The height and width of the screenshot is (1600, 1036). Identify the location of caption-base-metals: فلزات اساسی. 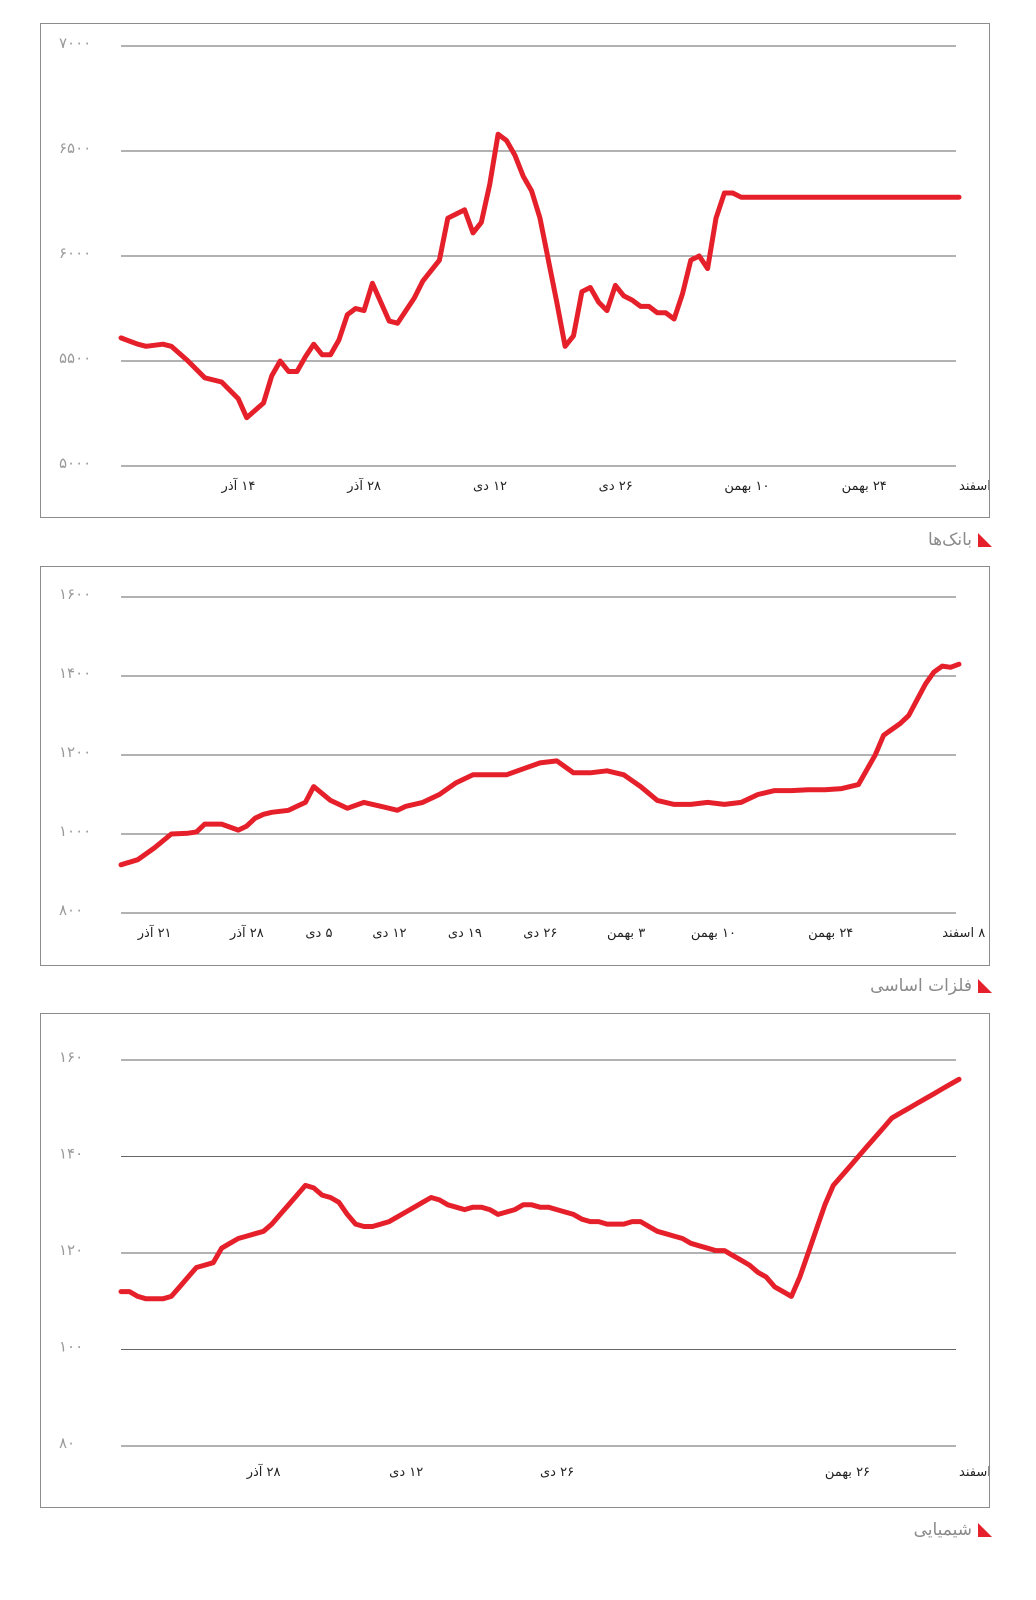
(931, 986).